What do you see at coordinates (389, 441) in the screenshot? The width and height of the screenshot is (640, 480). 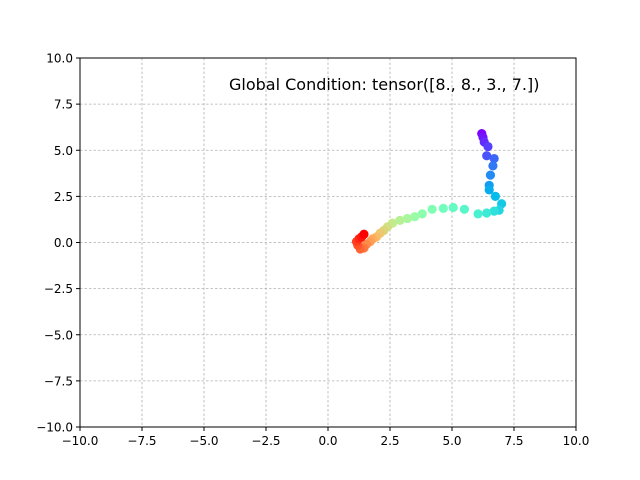 I see `x-tick-label: 2.5` at bounding box center [389, 441].